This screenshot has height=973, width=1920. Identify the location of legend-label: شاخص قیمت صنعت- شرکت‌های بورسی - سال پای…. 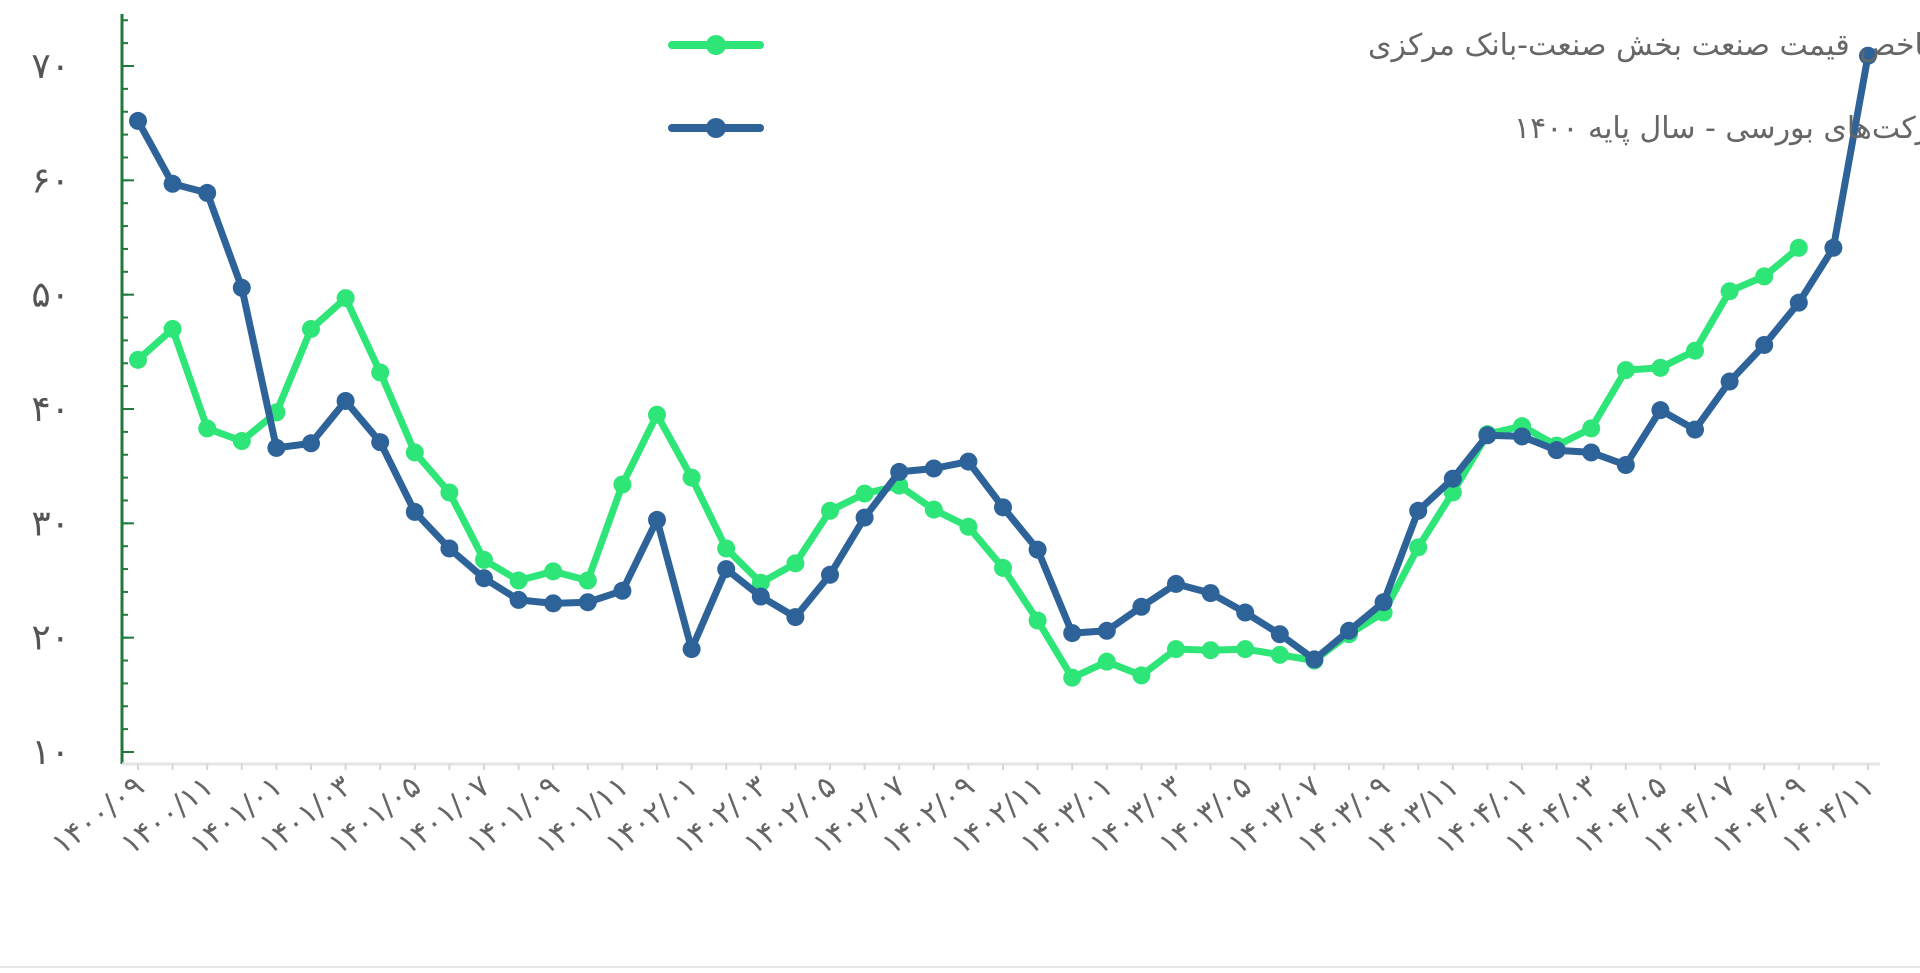
(1717, 128).